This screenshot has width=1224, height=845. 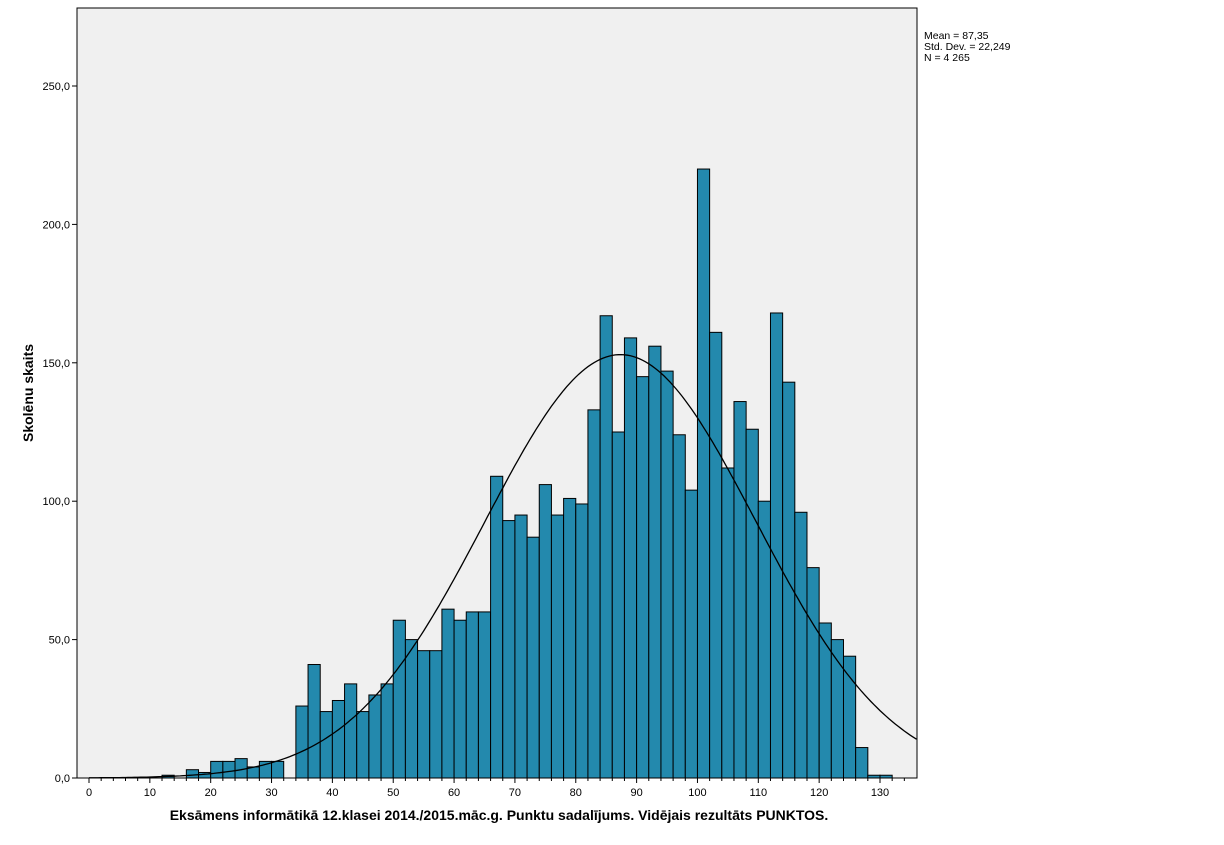 I want to click on x-tick-label: 60, so click(x=454, y=793).